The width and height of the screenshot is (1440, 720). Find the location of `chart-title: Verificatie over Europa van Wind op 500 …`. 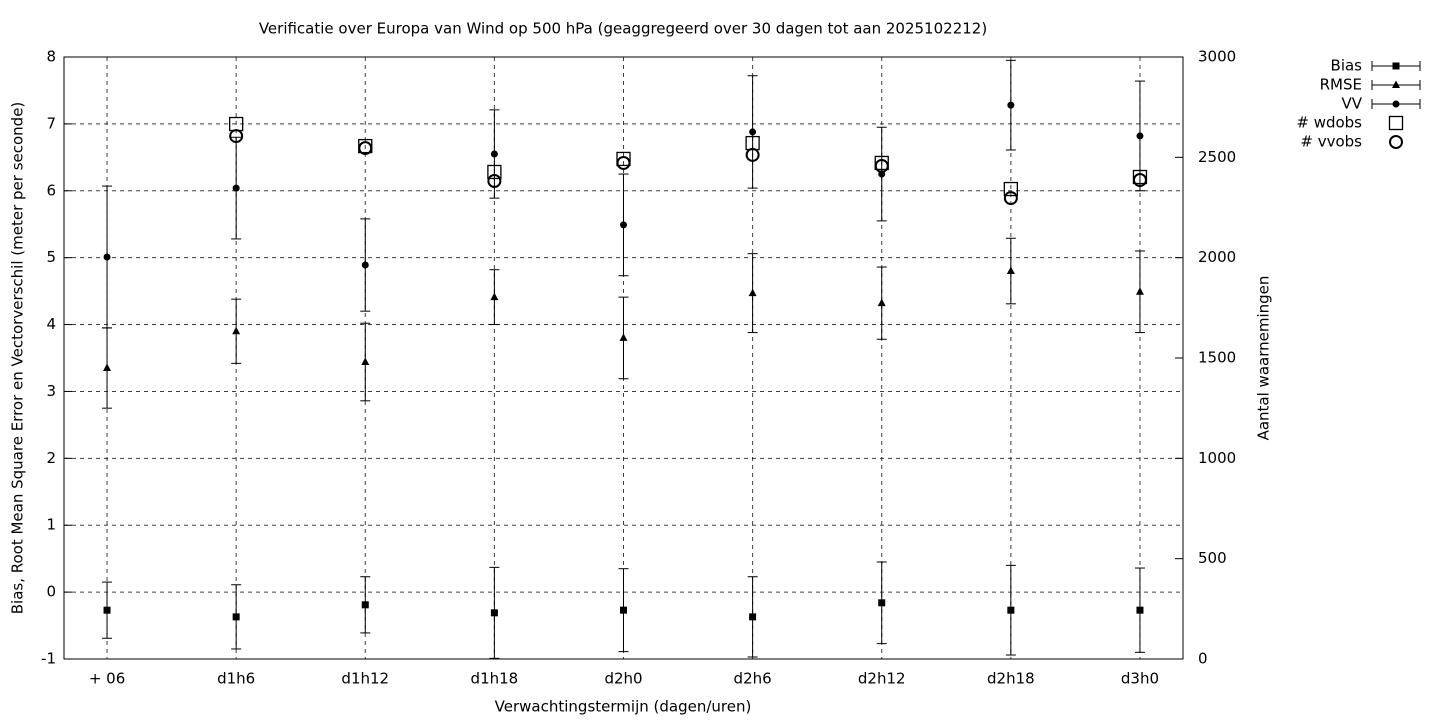

chart-title: Verificatie over Europa van Wind op 500 … is located at coordinates (623, 29).